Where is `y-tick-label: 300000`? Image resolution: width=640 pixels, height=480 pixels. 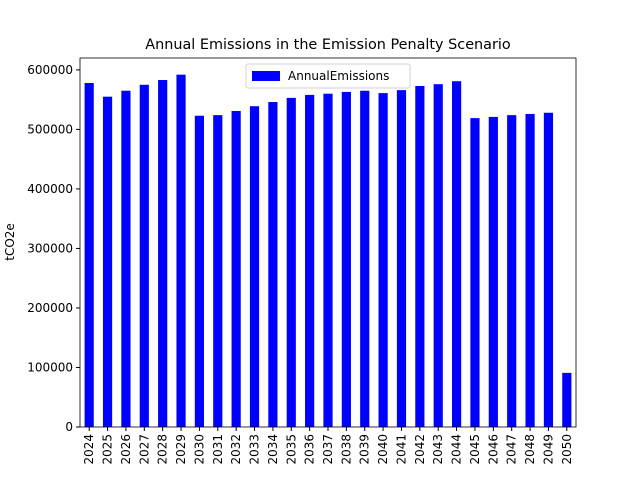
y-tick-label: 300000 is located at coordinates (50, 248).